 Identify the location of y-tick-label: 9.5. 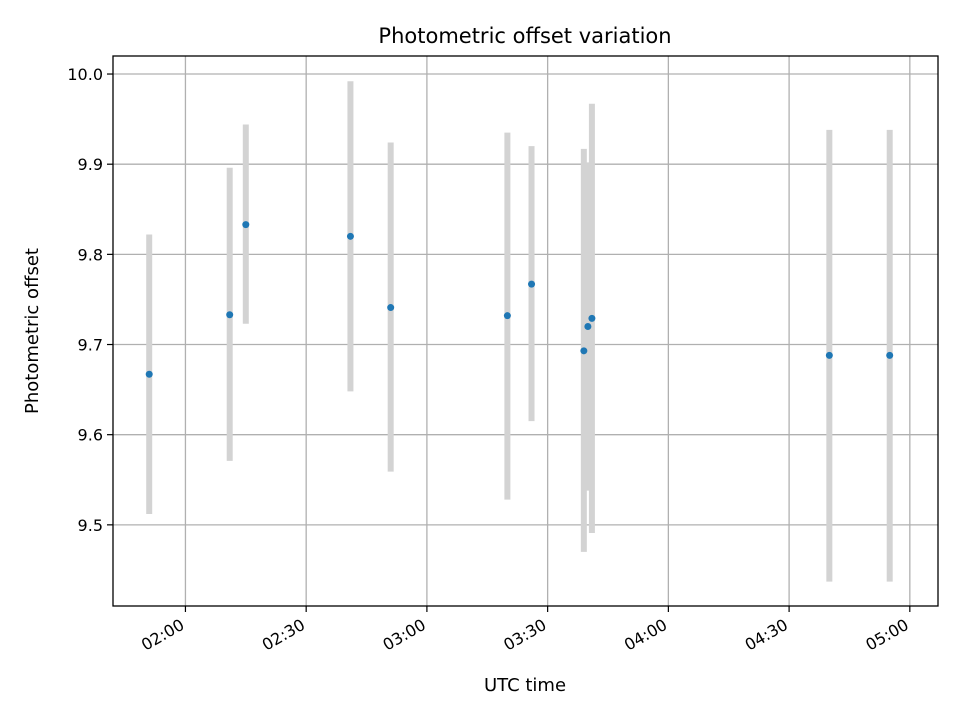
(90, 525).